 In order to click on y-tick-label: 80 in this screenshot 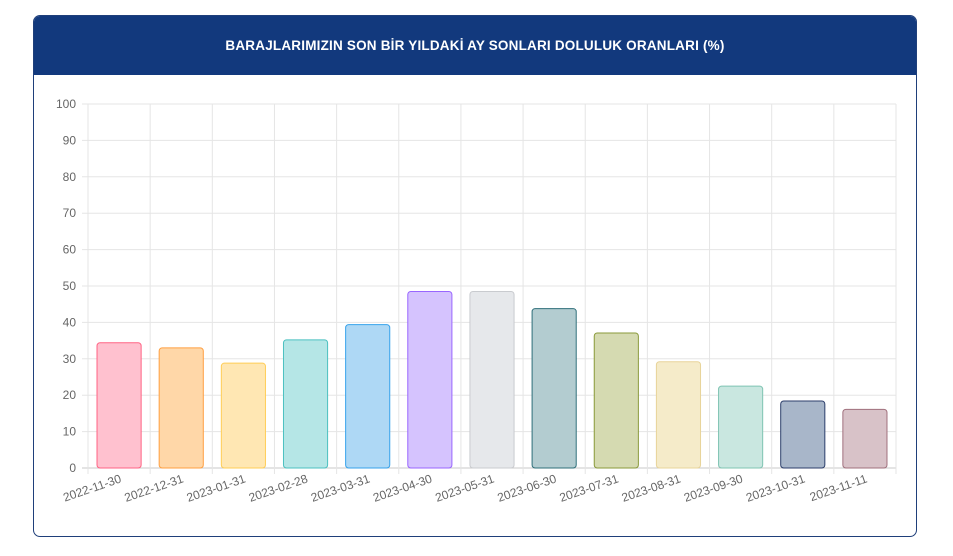, I will do `click(70, 177)`.